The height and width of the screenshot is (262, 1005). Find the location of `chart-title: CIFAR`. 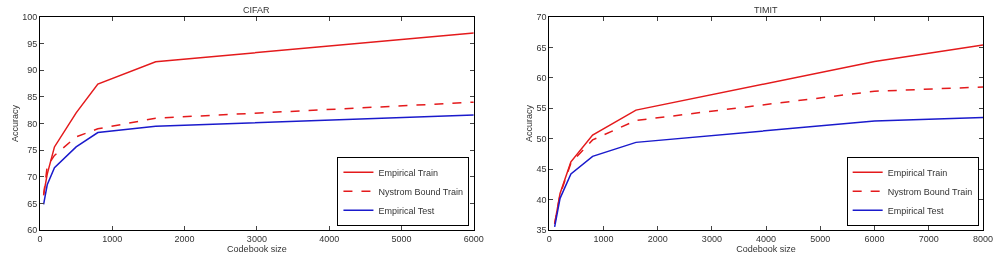

chart-title: CIFAR is located at coordinates (256, 10).